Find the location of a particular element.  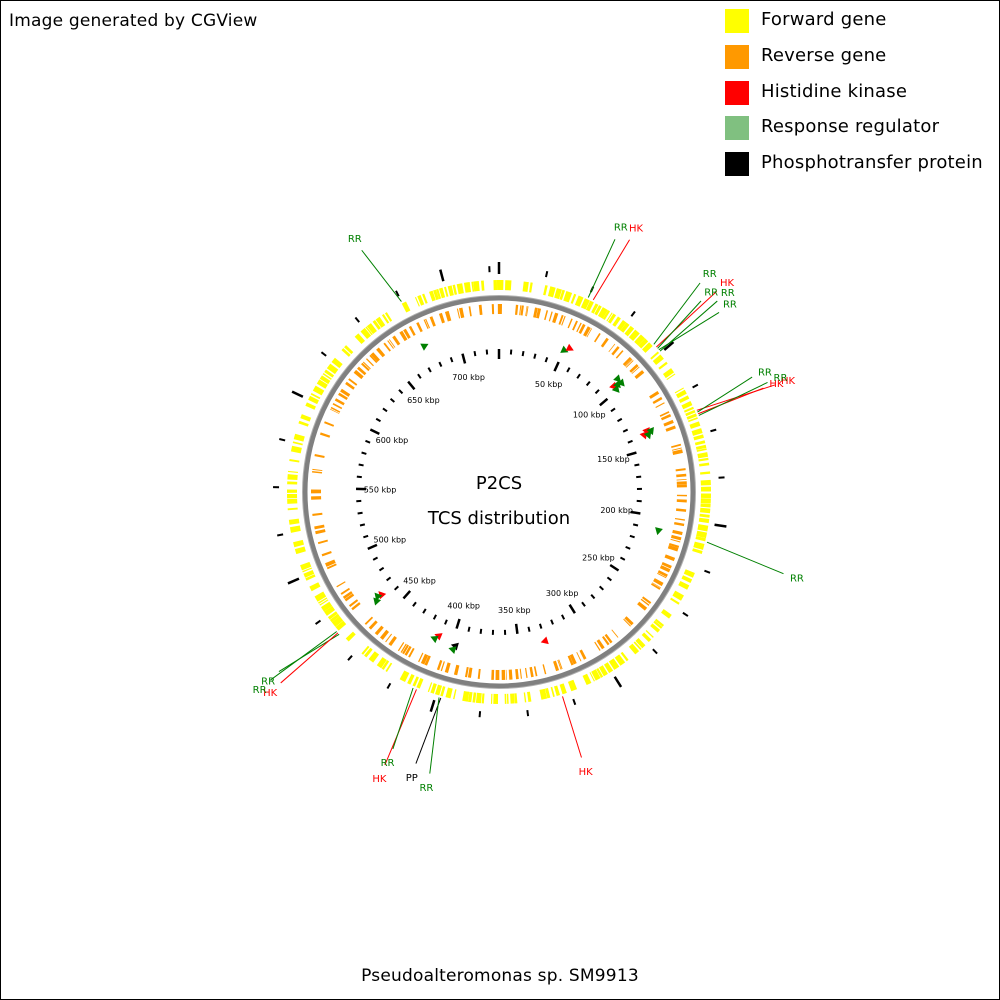

legend-label: Phosphotransfer protein is located at coordinates (872, 162).